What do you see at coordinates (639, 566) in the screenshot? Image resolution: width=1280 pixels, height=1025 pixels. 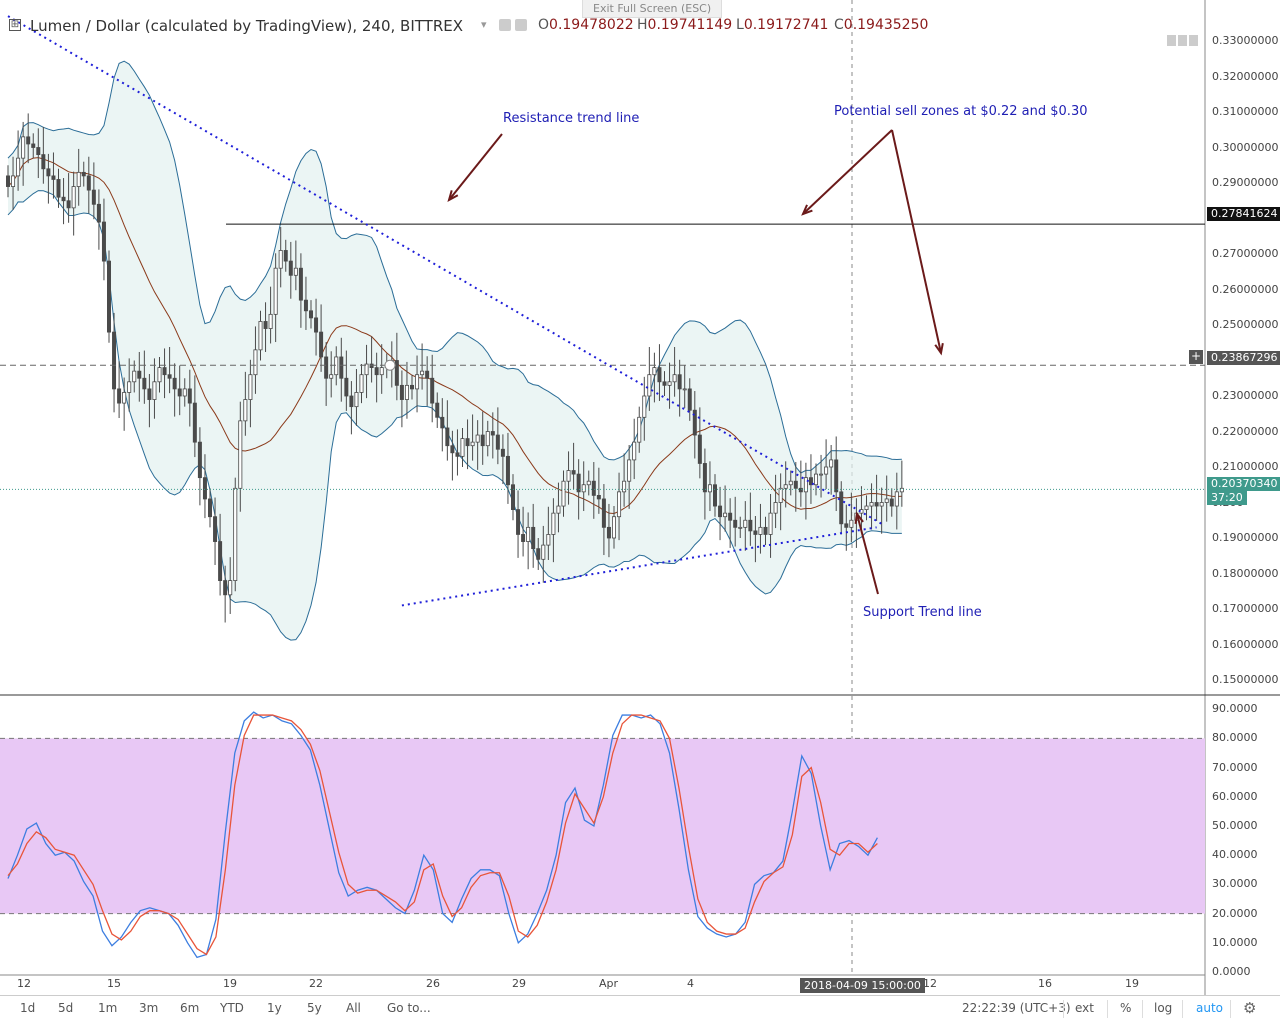 I see `support-trend-line` at bounding box center [639, 566].